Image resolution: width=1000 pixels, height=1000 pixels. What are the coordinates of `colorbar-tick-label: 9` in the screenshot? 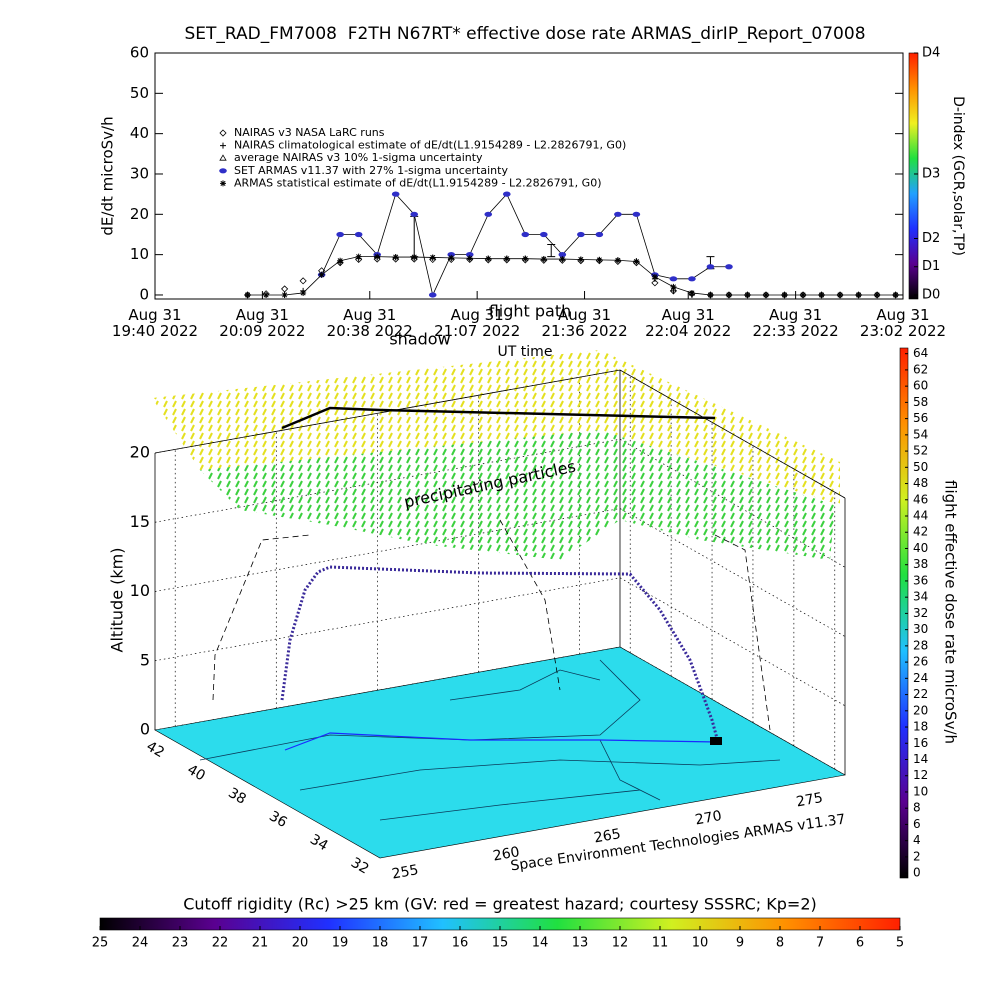 It's located at (740, 943).